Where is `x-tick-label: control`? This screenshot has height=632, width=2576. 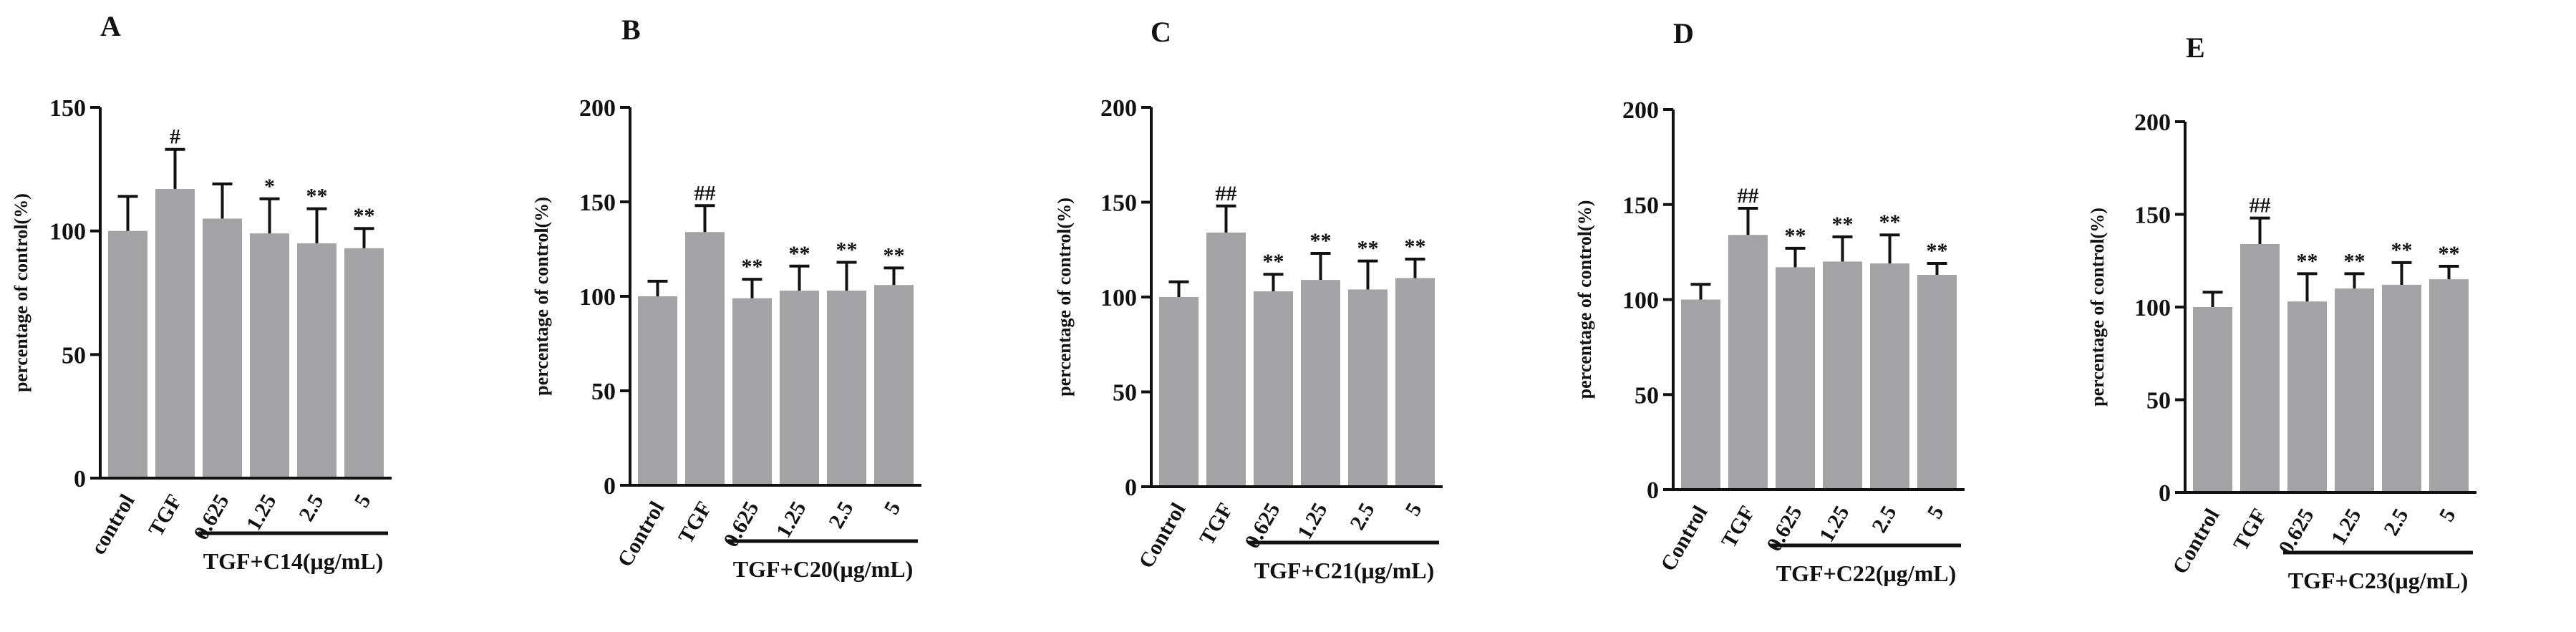
x-tick-label: control is located at coordinates (113, 524).